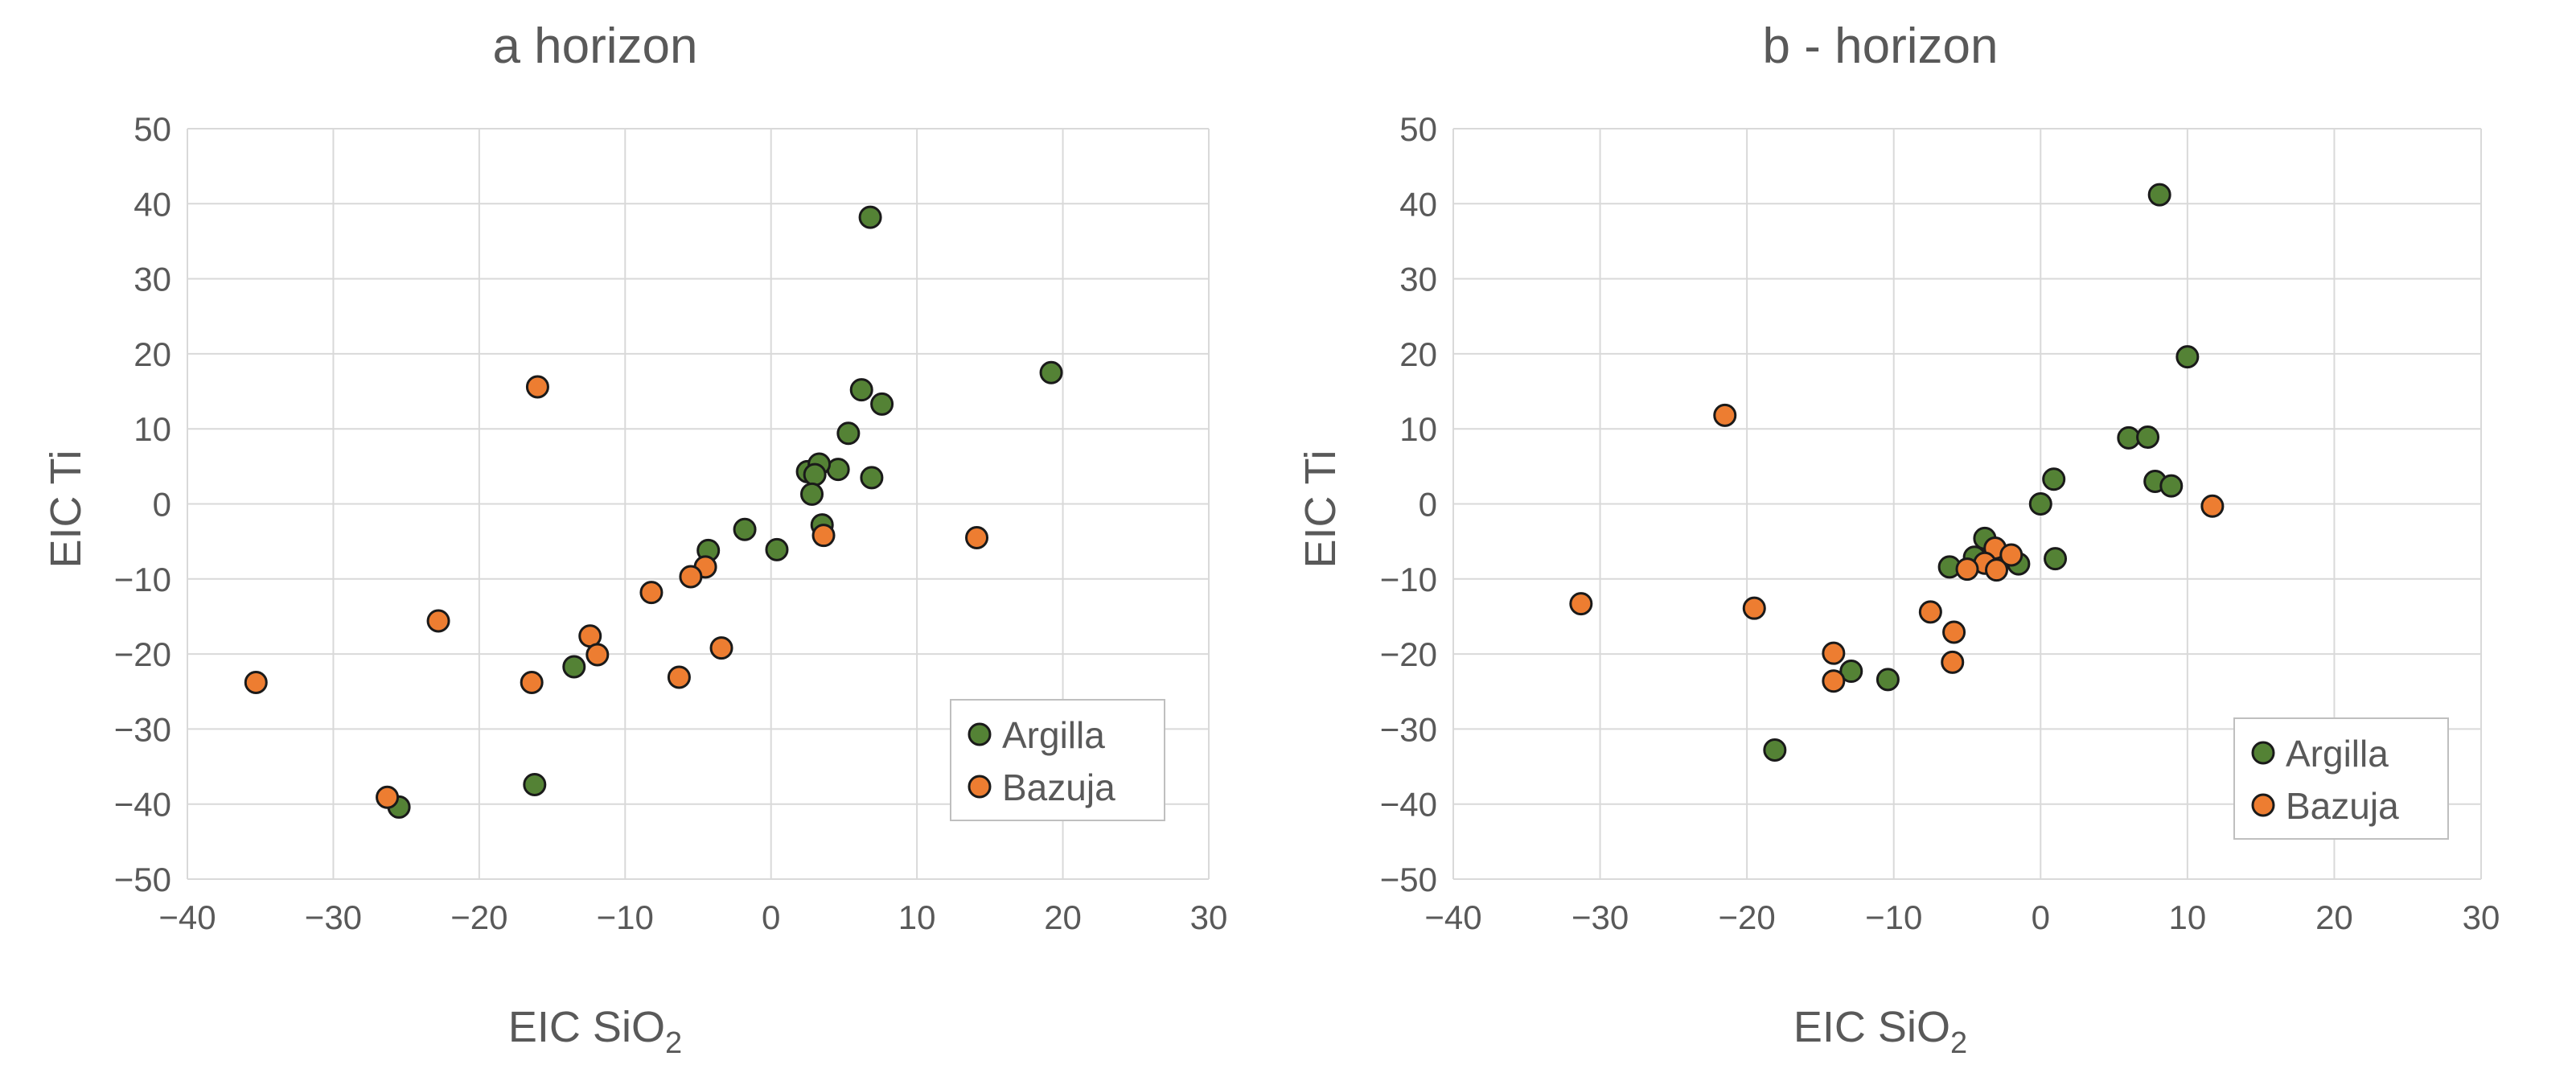 The width and height of the screenshot is (2576, 1081). I want to click on chart-a-y-tick-label: 20, so click(152, 354).